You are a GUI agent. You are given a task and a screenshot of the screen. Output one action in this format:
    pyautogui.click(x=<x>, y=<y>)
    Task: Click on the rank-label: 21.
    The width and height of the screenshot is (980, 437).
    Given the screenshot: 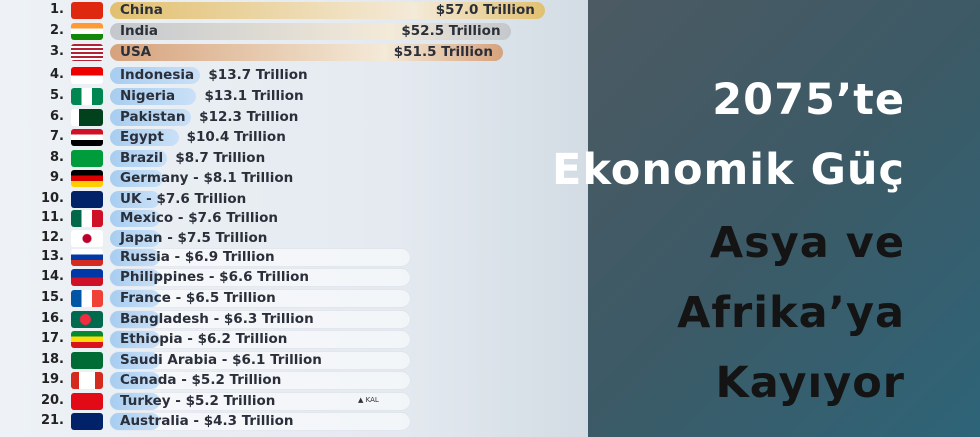 What is the action you would take?
    pyautogui.click(x=52, y=420)
    